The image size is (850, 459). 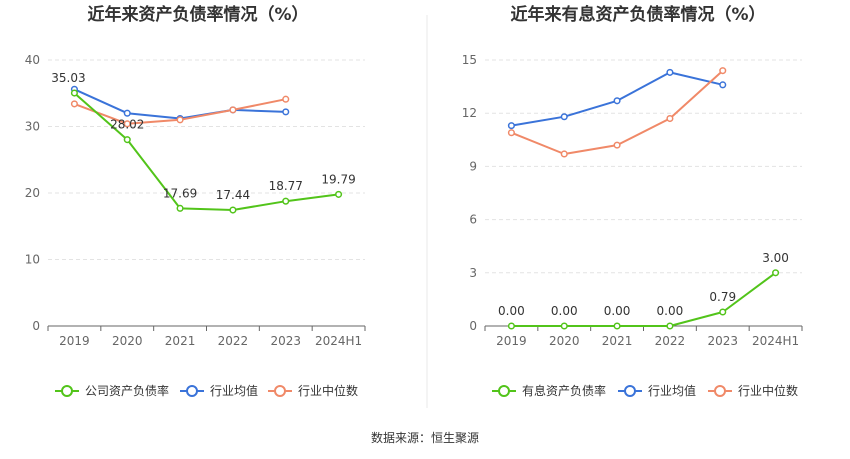 I want to click on legend-label: 有息资产负债率, so click(x=564, y=390).